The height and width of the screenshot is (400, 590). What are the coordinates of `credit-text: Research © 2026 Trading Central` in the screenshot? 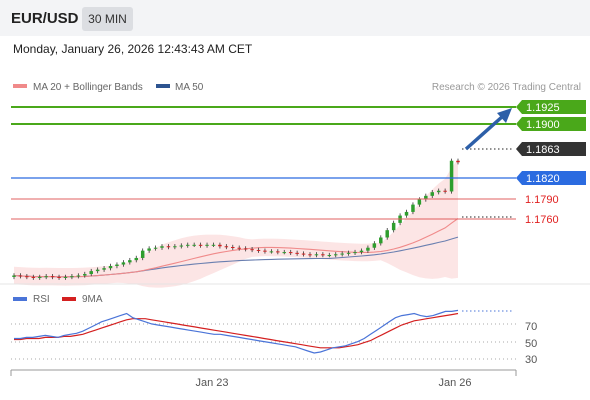 It's located at (506, 87).